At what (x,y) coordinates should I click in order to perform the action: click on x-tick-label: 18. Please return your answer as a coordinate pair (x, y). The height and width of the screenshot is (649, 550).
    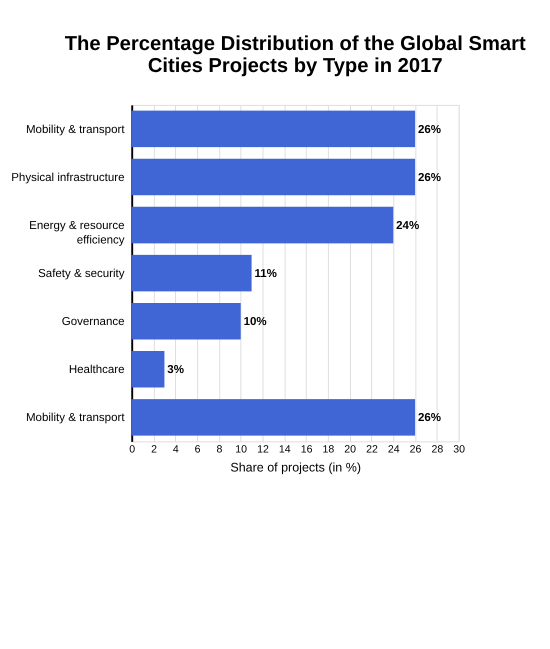
    Looking at the image, I should click on (328, 449).